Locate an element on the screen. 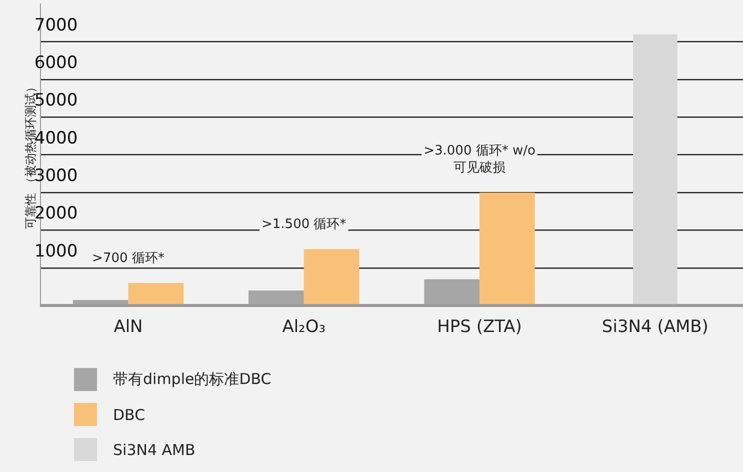 This screenshot has width=743, height=472. x-tick-label: AlN is located at coordinates (128, 327).